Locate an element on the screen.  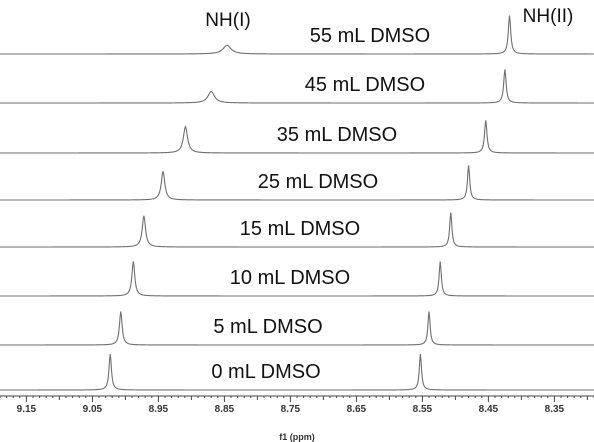
x-tick-label: 8.65 is located at coordinates (357, 409).